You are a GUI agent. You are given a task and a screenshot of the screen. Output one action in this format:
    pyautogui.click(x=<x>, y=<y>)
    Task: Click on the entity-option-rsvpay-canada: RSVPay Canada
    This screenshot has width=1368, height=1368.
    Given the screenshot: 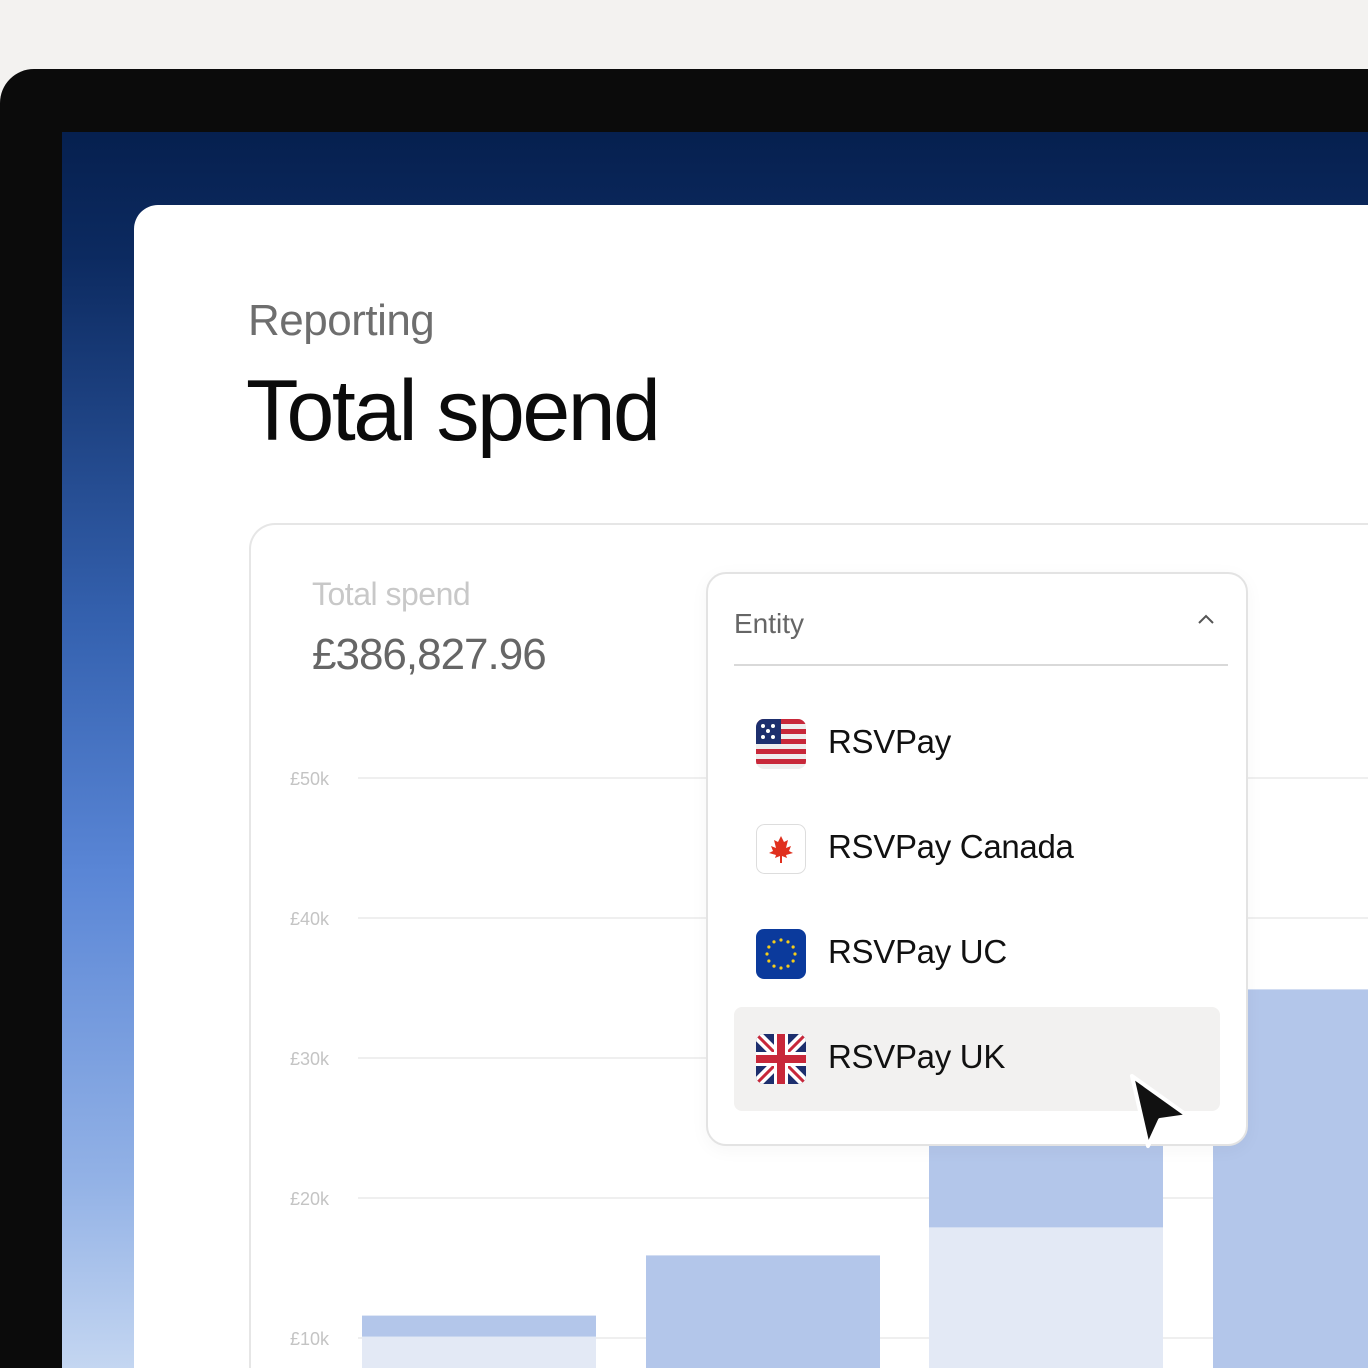 What is the action you would take?
    pyautogui.click(x=977, y=849)
    